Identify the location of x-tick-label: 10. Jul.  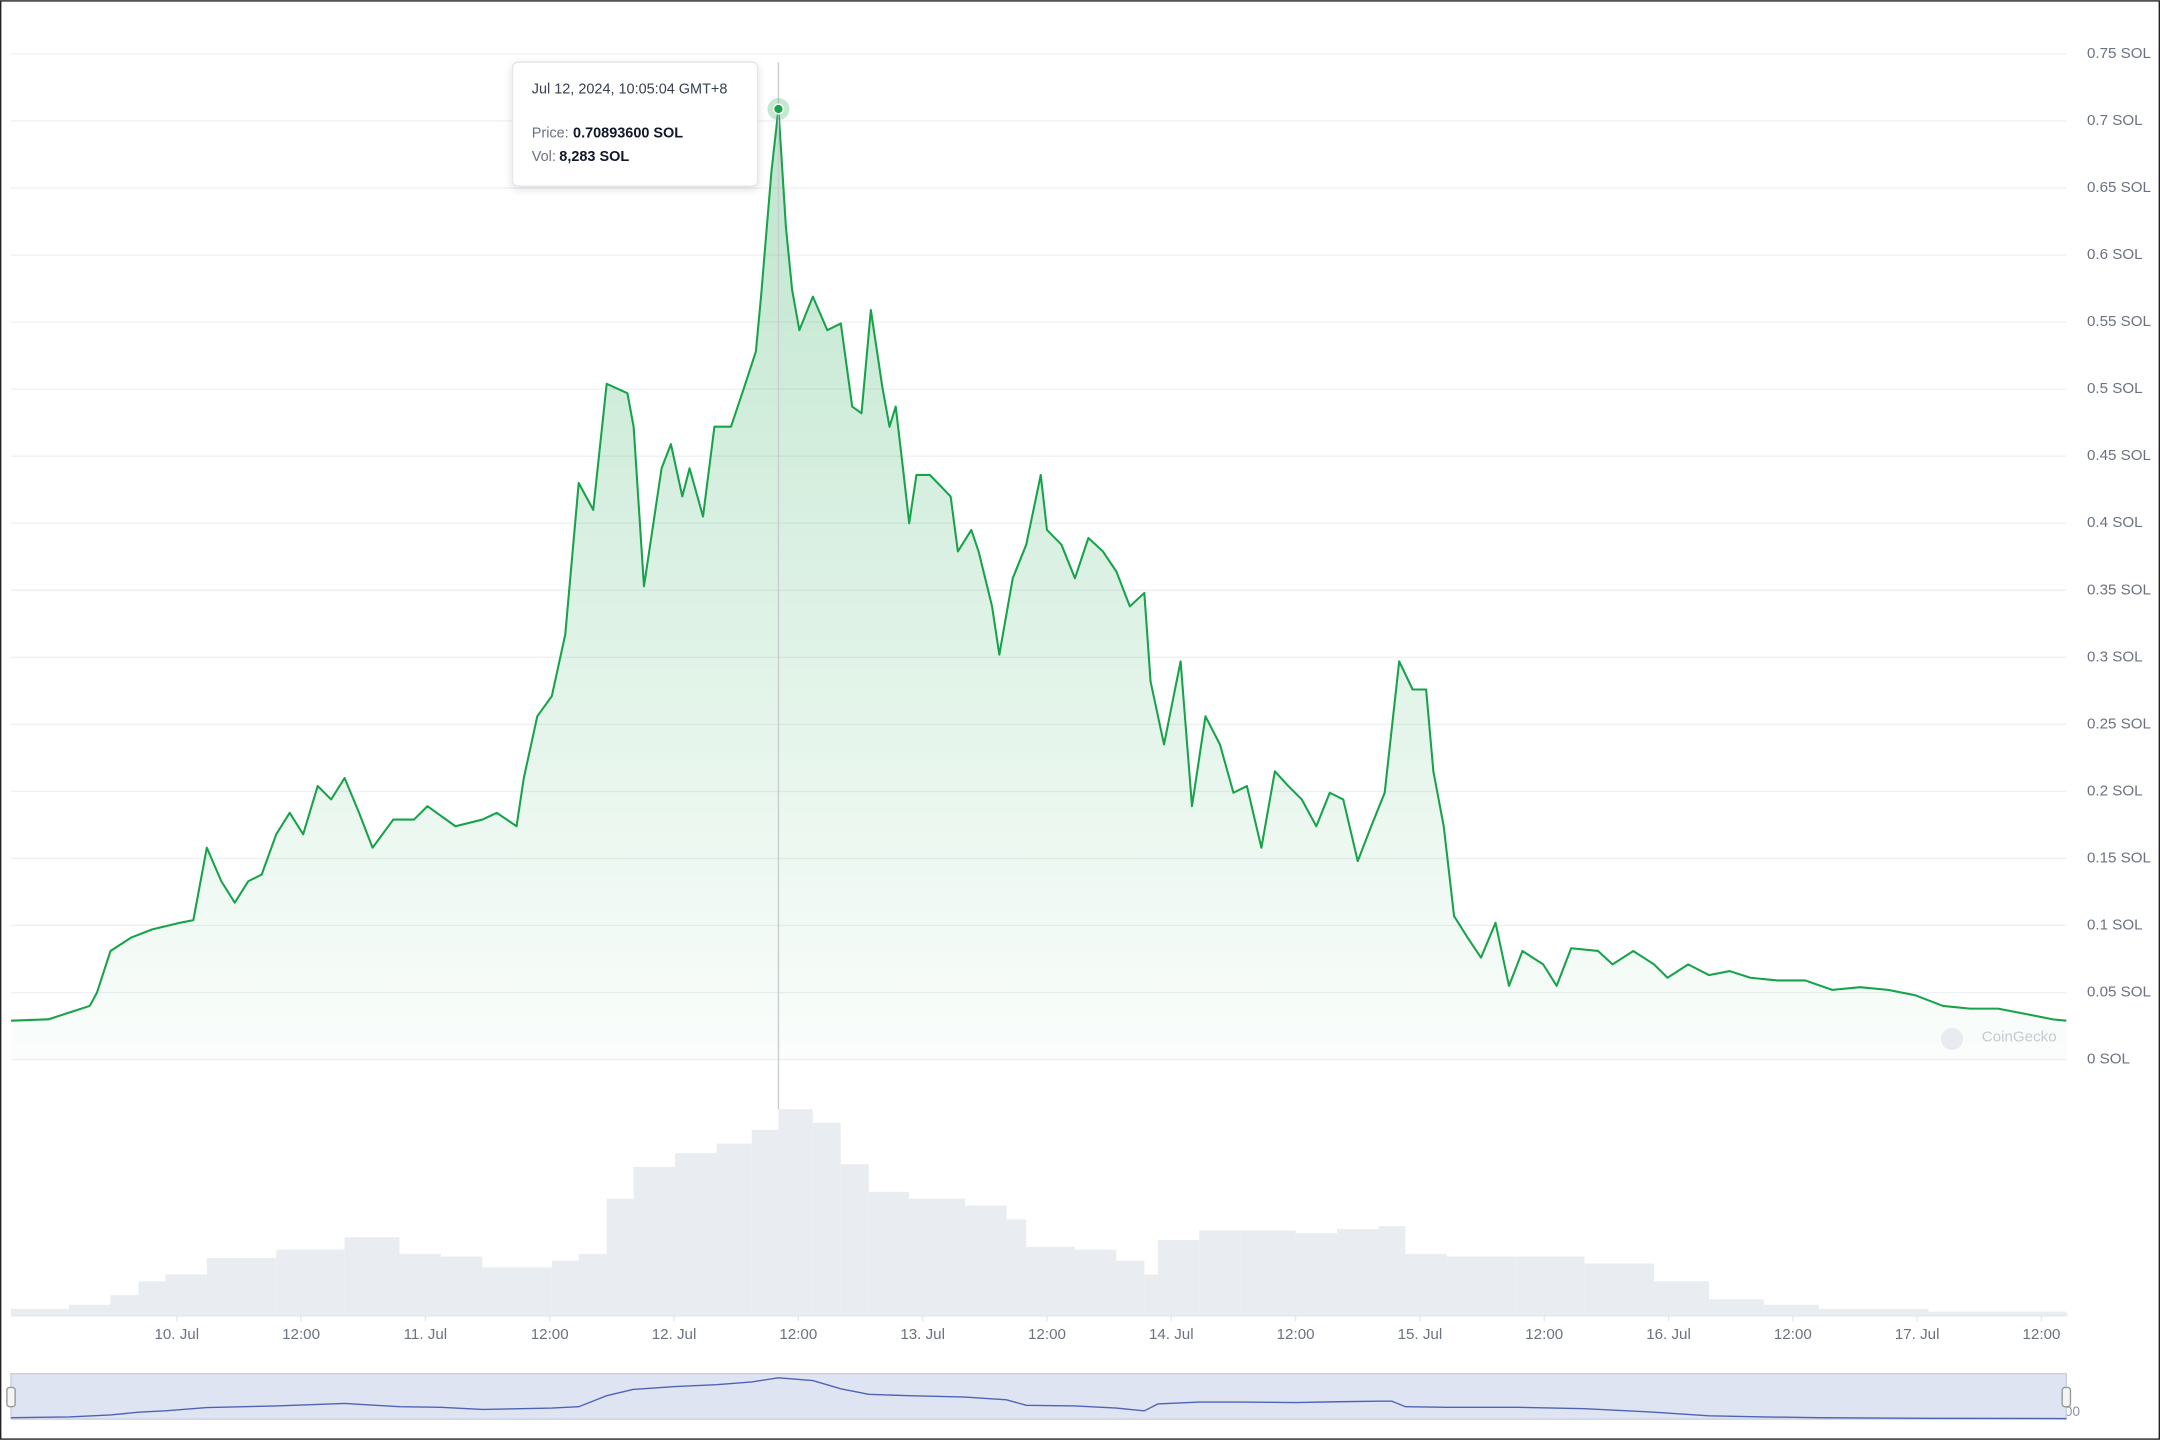
(176, 1334).